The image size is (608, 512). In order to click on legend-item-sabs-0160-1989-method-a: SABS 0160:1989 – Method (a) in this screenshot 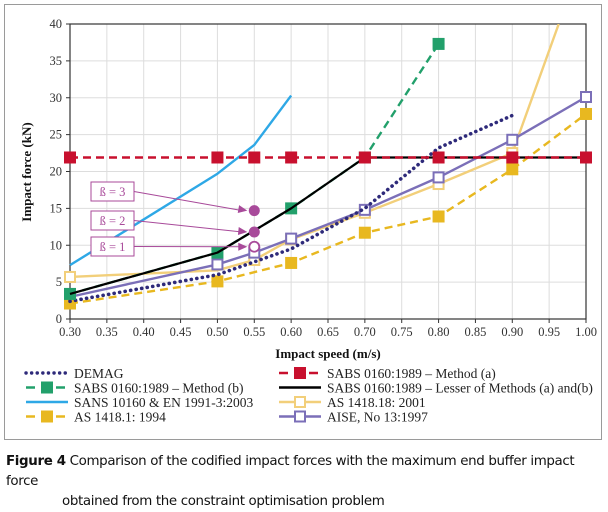, I will do `click(387, 373)`.